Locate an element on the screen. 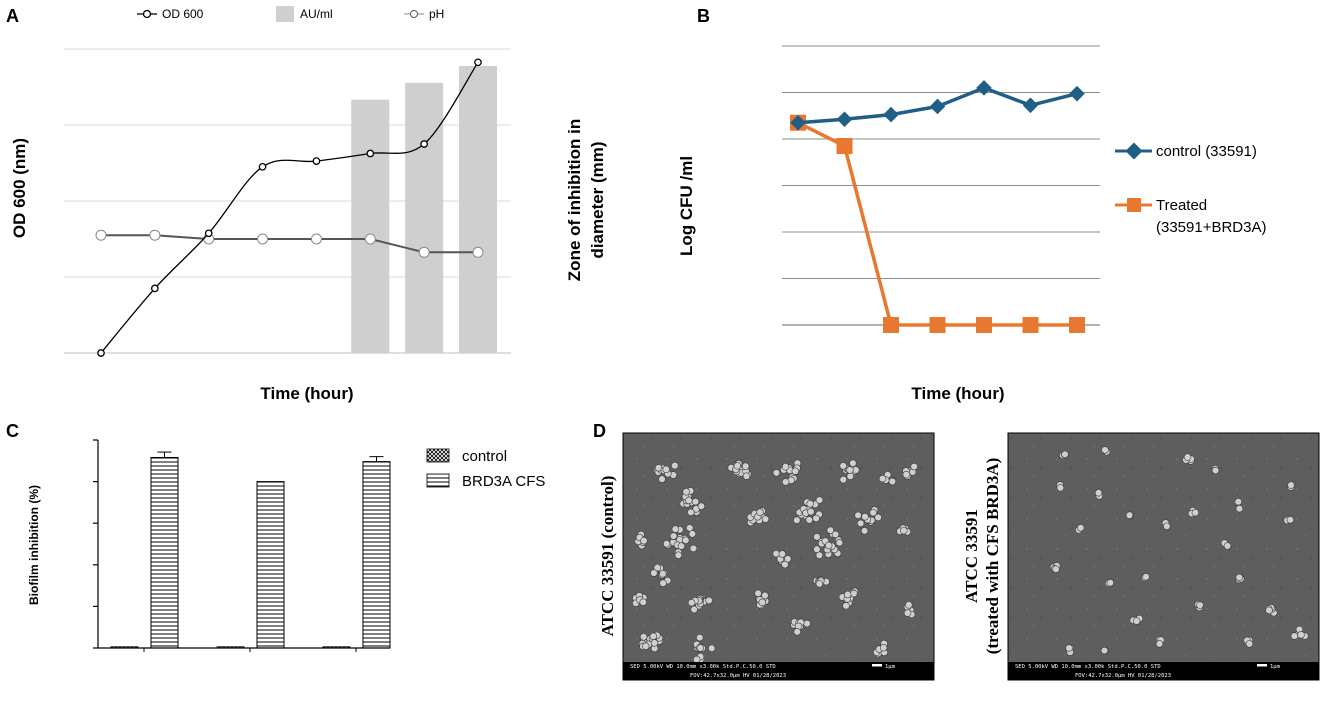 The height and width of the screenshot is (721, 1325). legend-c-brd3a-label: BRD3A CFS is located at coordinates (503, 481).